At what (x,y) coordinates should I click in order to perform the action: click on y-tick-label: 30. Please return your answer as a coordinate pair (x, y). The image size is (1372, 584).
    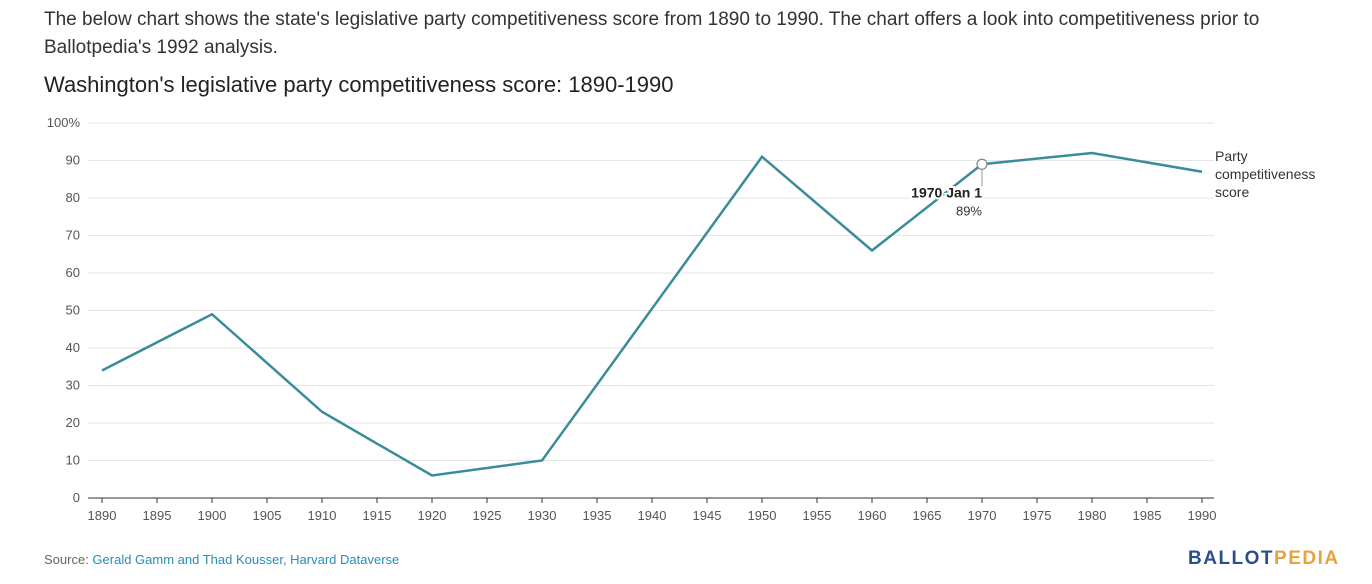
    Looking at the image, I should click on (73, 385).